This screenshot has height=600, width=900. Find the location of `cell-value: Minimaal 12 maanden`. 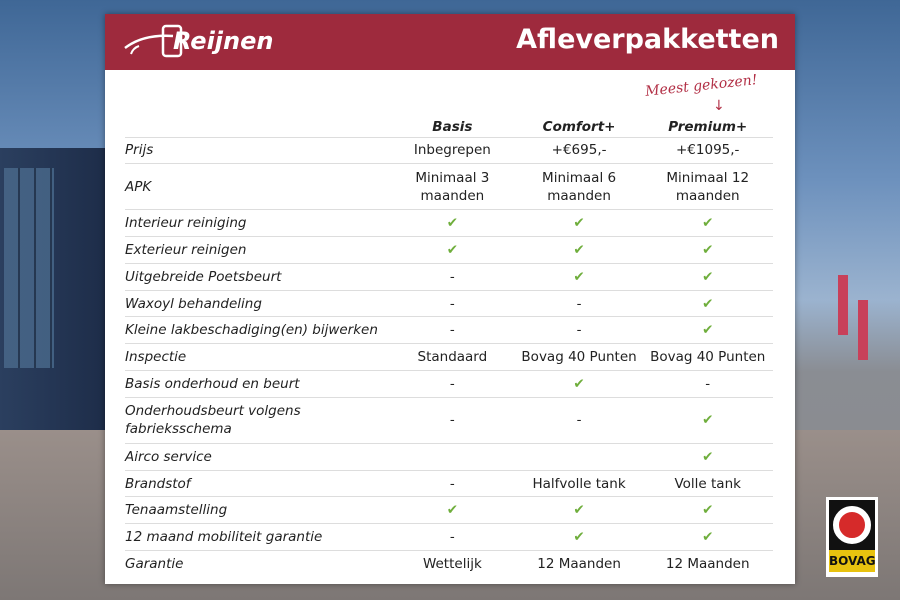

cell-value: Minimaal 12 maanden is located at coordinates (707, 186).